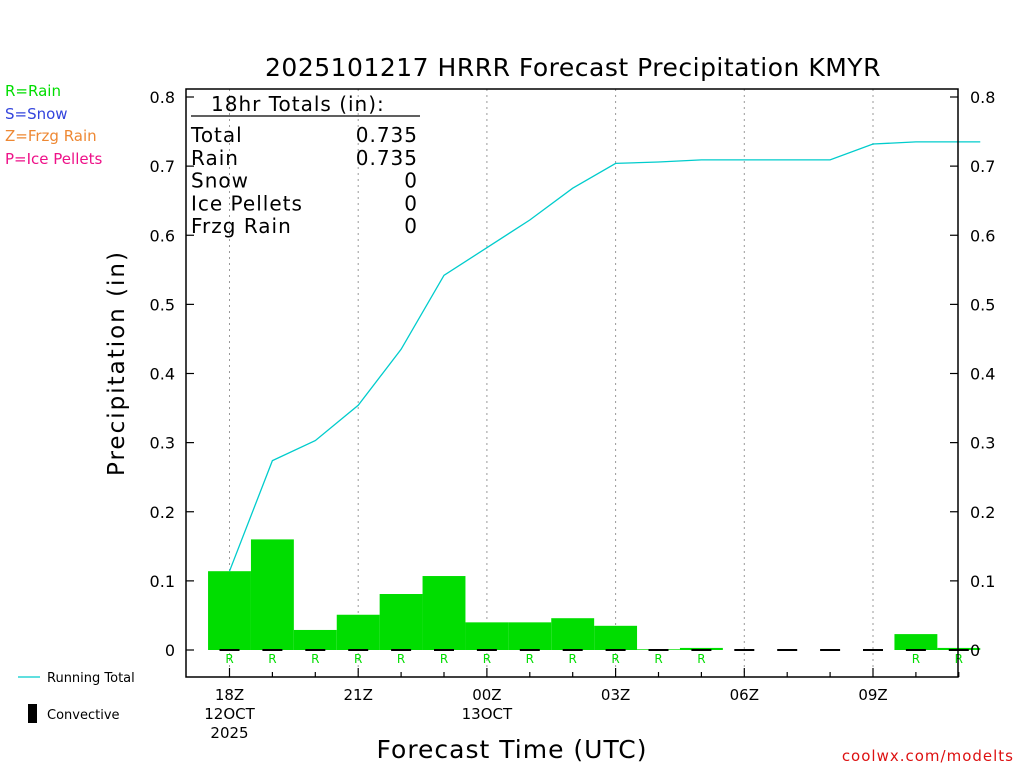 The height and width of the screenshot is (768, 1024). Describe the element at coordinates (247, 203) in the screenshot. I see `totals-label-ice-pellets: Ice Pellets` at that location.